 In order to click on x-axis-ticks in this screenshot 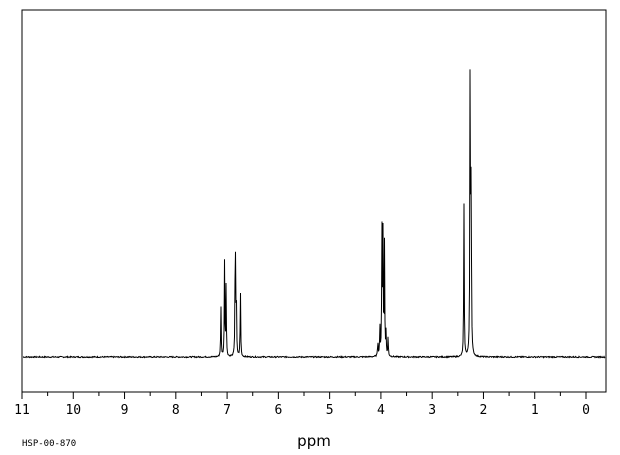, I will do `click(304, 395)`.